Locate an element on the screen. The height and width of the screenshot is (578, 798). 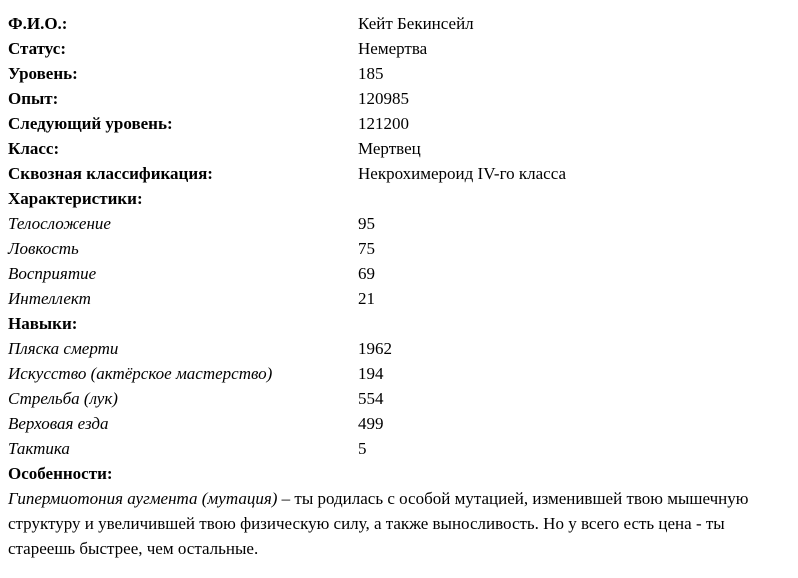
heading-skills: Навыки: is located at coordinates (43, 323).